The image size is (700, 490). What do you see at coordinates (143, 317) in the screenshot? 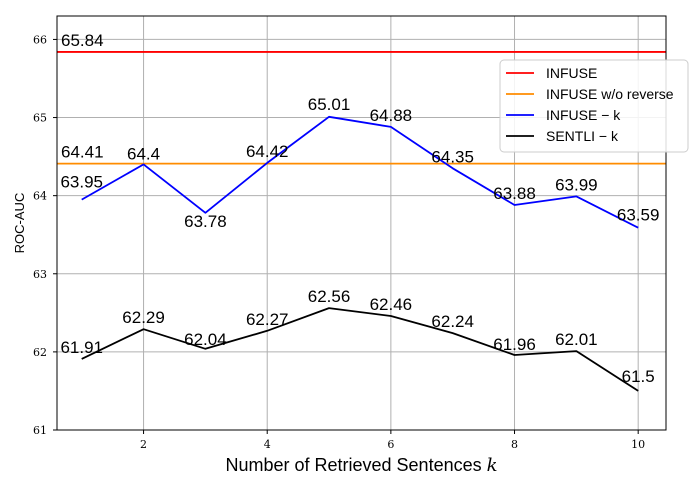
I see `data-label: 62.29` at bounding box center [143, 317].